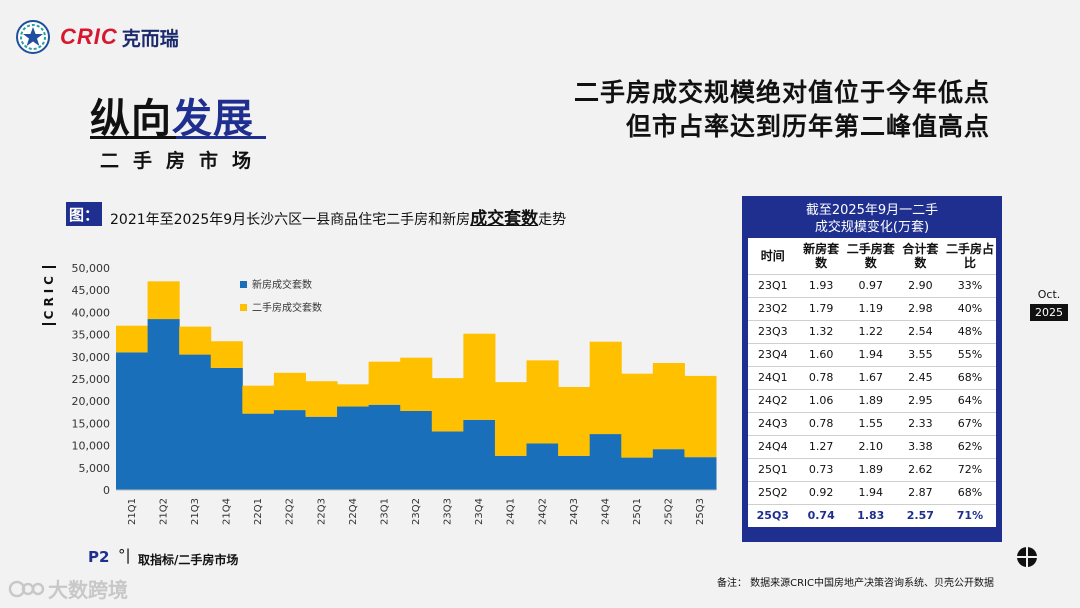 The width and height of the screenshot is (1080, 608). I want to click on section-title: 纵向发展, so click(172, 115).